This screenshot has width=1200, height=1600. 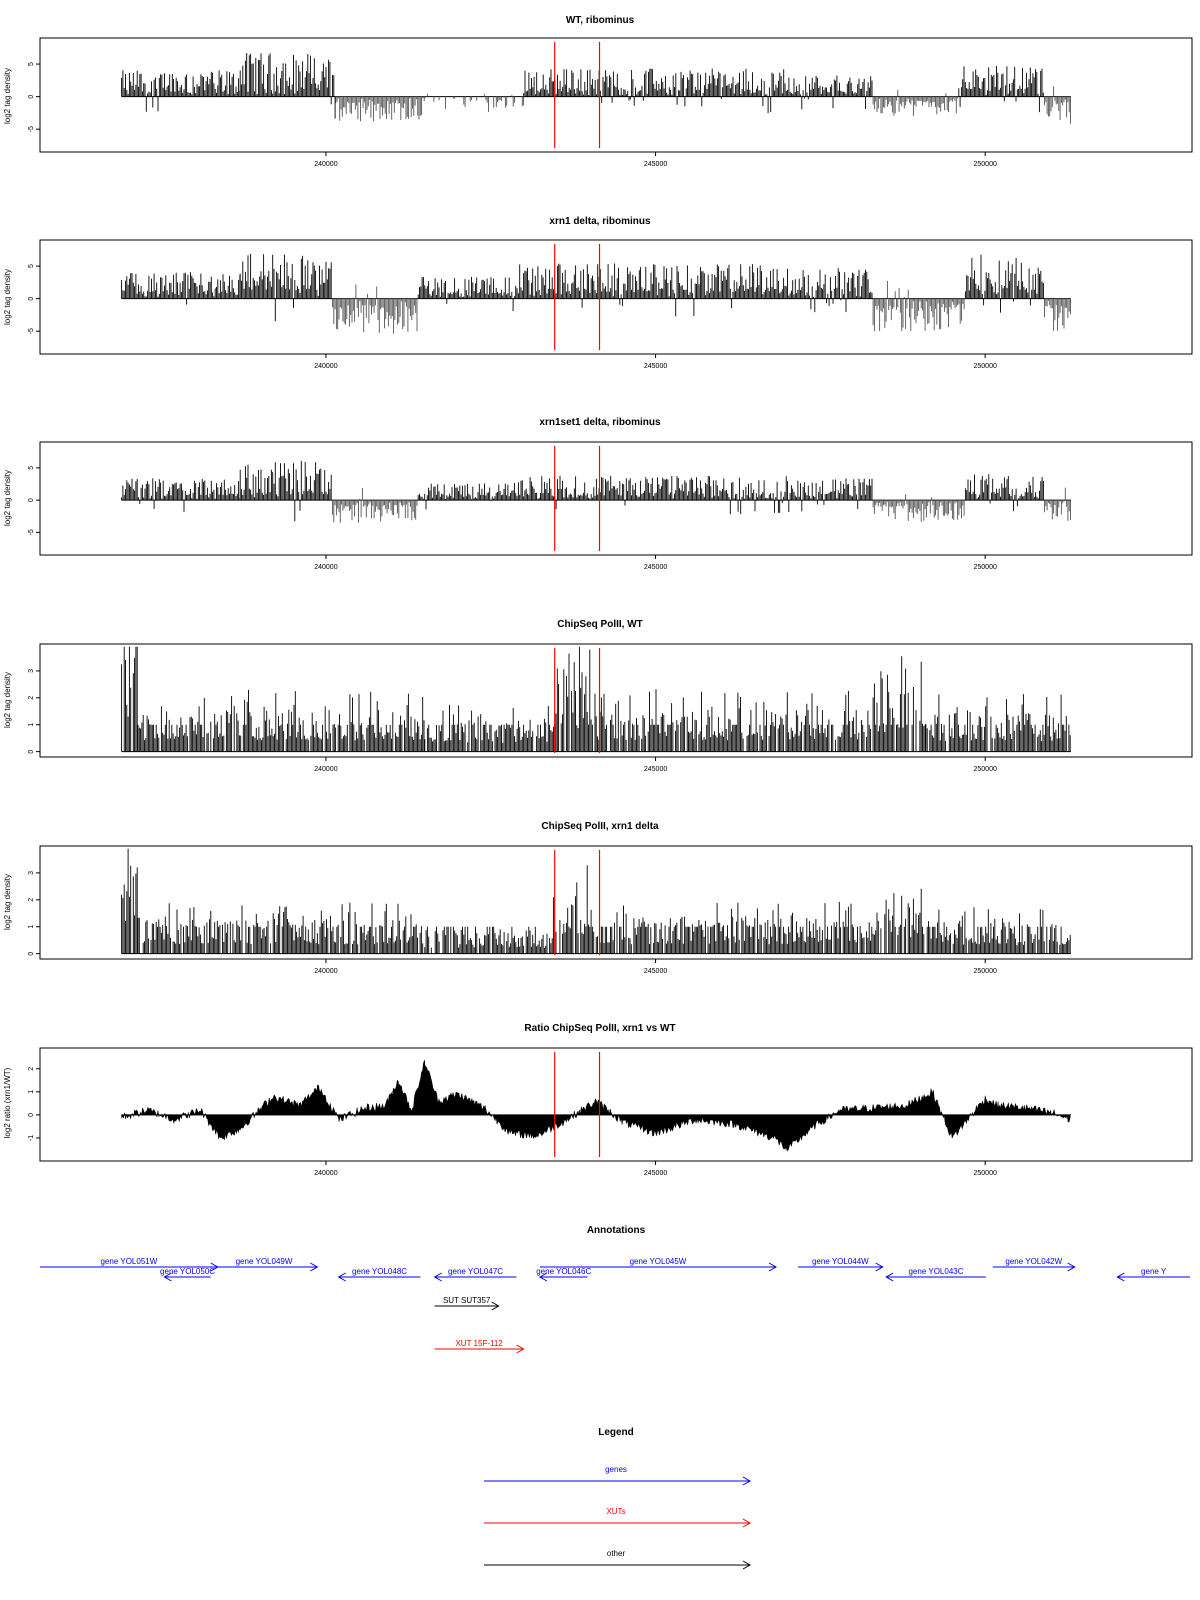 I want to click on feature-label: gene YOL050C, so click(x=187, y=1271).